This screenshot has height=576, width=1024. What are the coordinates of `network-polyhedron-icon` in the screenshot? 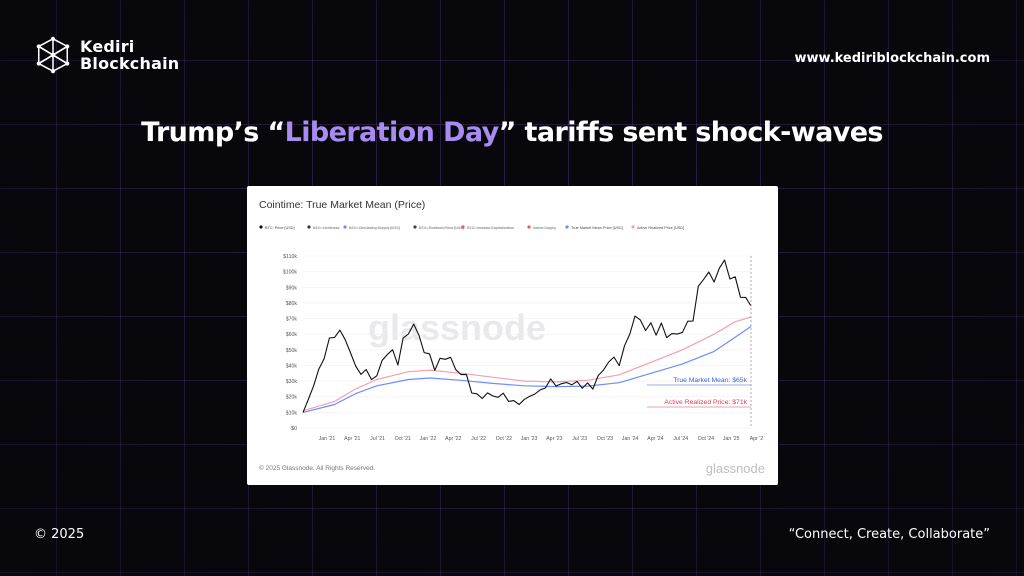 It's located at (53, 55).